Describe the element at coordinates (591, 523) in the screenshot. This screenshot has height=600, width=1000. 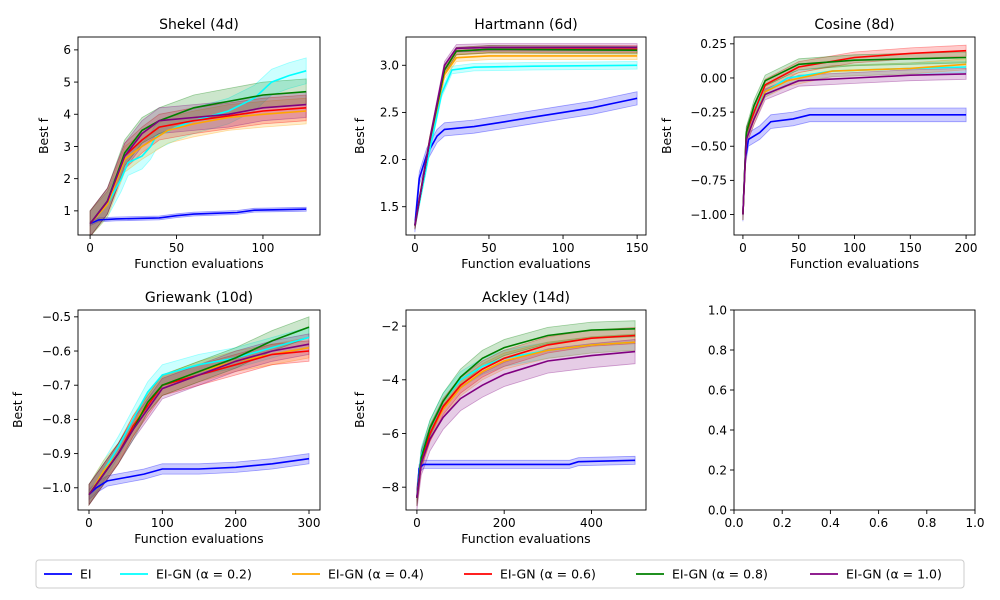
I see `x-tick-label: 400` at that location.